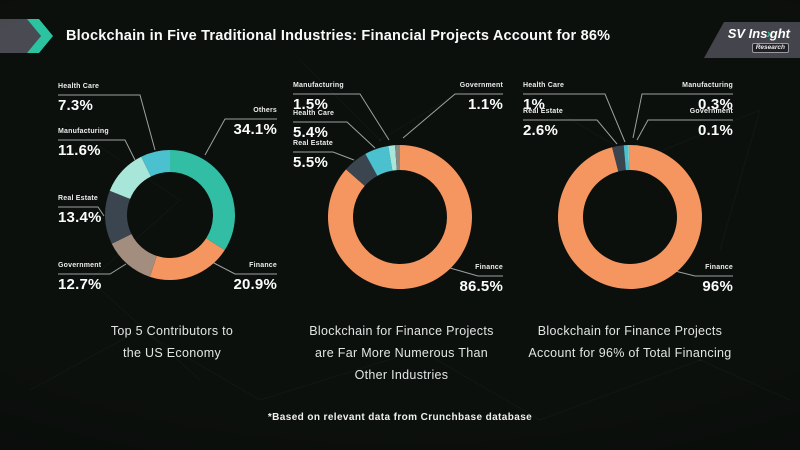  What do you see at coordinates (79, 150) in the screenshot?
I see `callout-value: 11.6%` at bounding box center [79, 150].